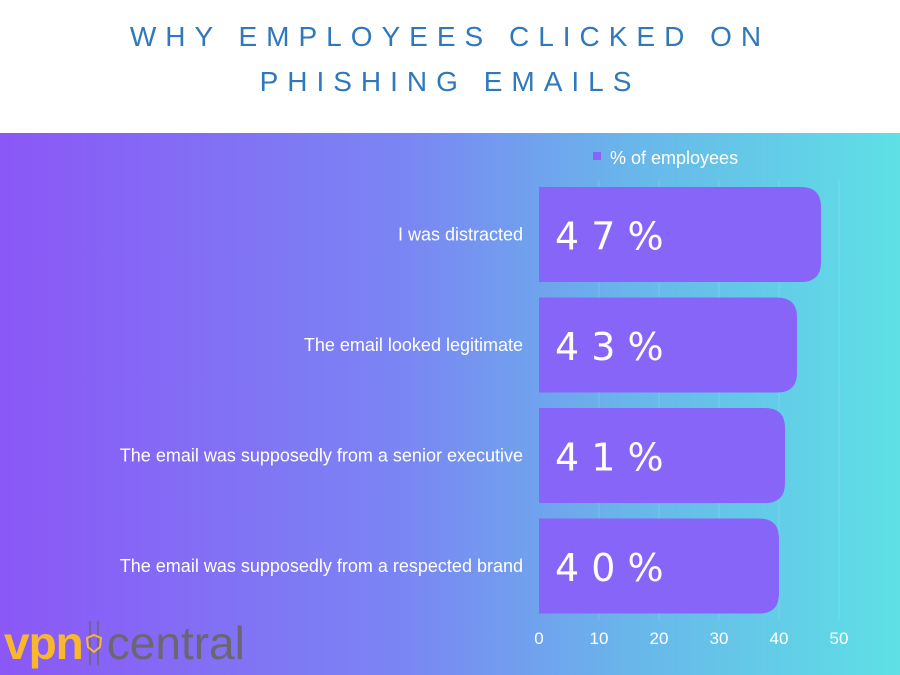  Describe the element at coordinates (674, 158) in the screenshot. I see `legend-label: % of employees` at that location.